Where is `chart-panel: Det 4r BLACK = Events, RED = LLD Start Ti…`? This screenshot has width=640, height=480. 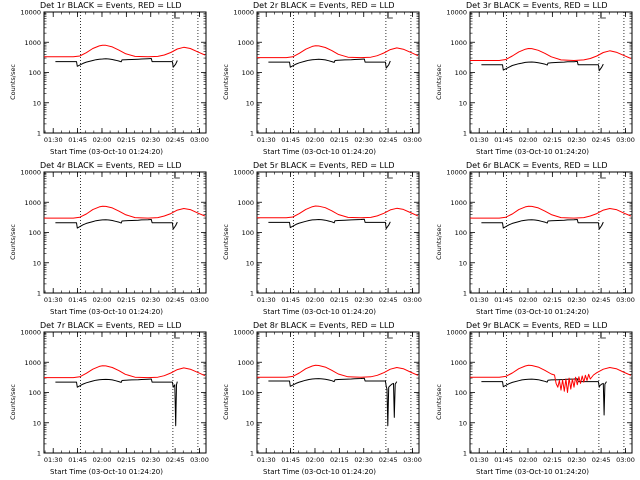 chart-panel: Det 4r BLACK = Events, RED = LLD Start Ti… is located at coordinates (106, 240).